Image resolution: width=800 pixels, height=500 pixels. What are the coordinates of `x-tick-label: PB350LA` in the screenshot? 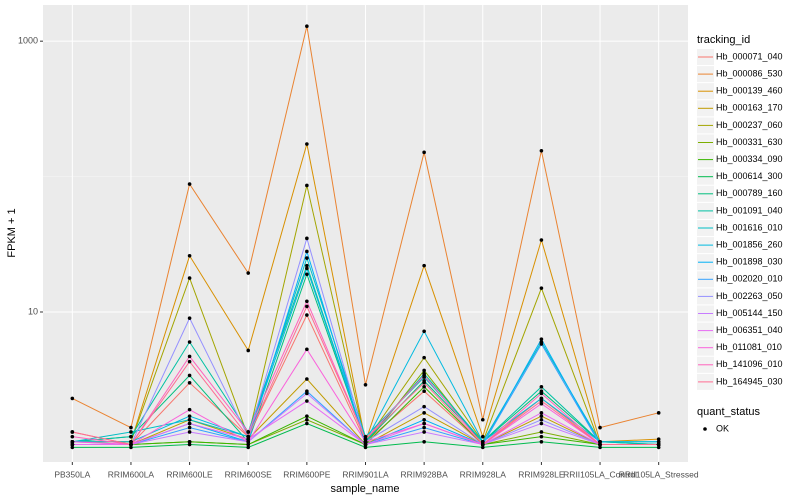 It's located at (72, 474).